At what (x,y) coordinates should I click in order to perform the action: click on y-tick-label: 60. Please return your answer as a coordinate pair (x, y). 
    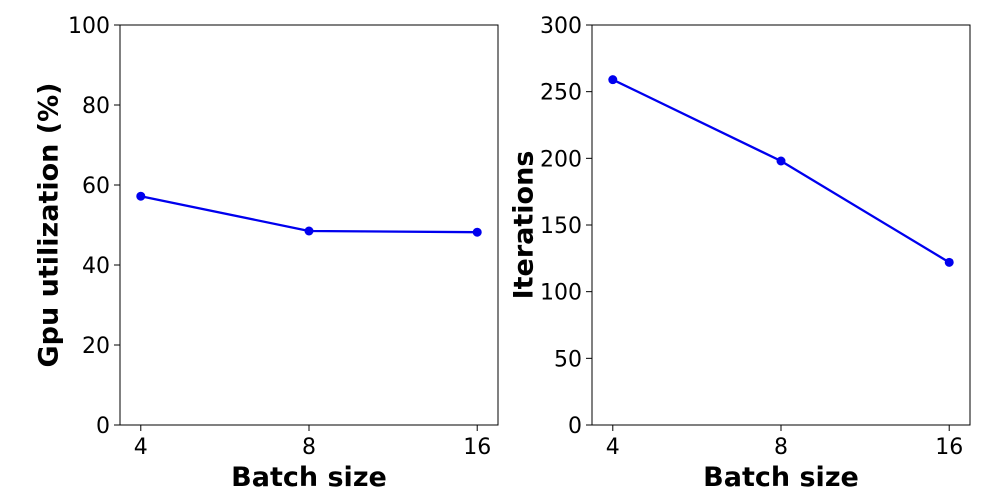
    Looking at the image, I should click on (96, 186).